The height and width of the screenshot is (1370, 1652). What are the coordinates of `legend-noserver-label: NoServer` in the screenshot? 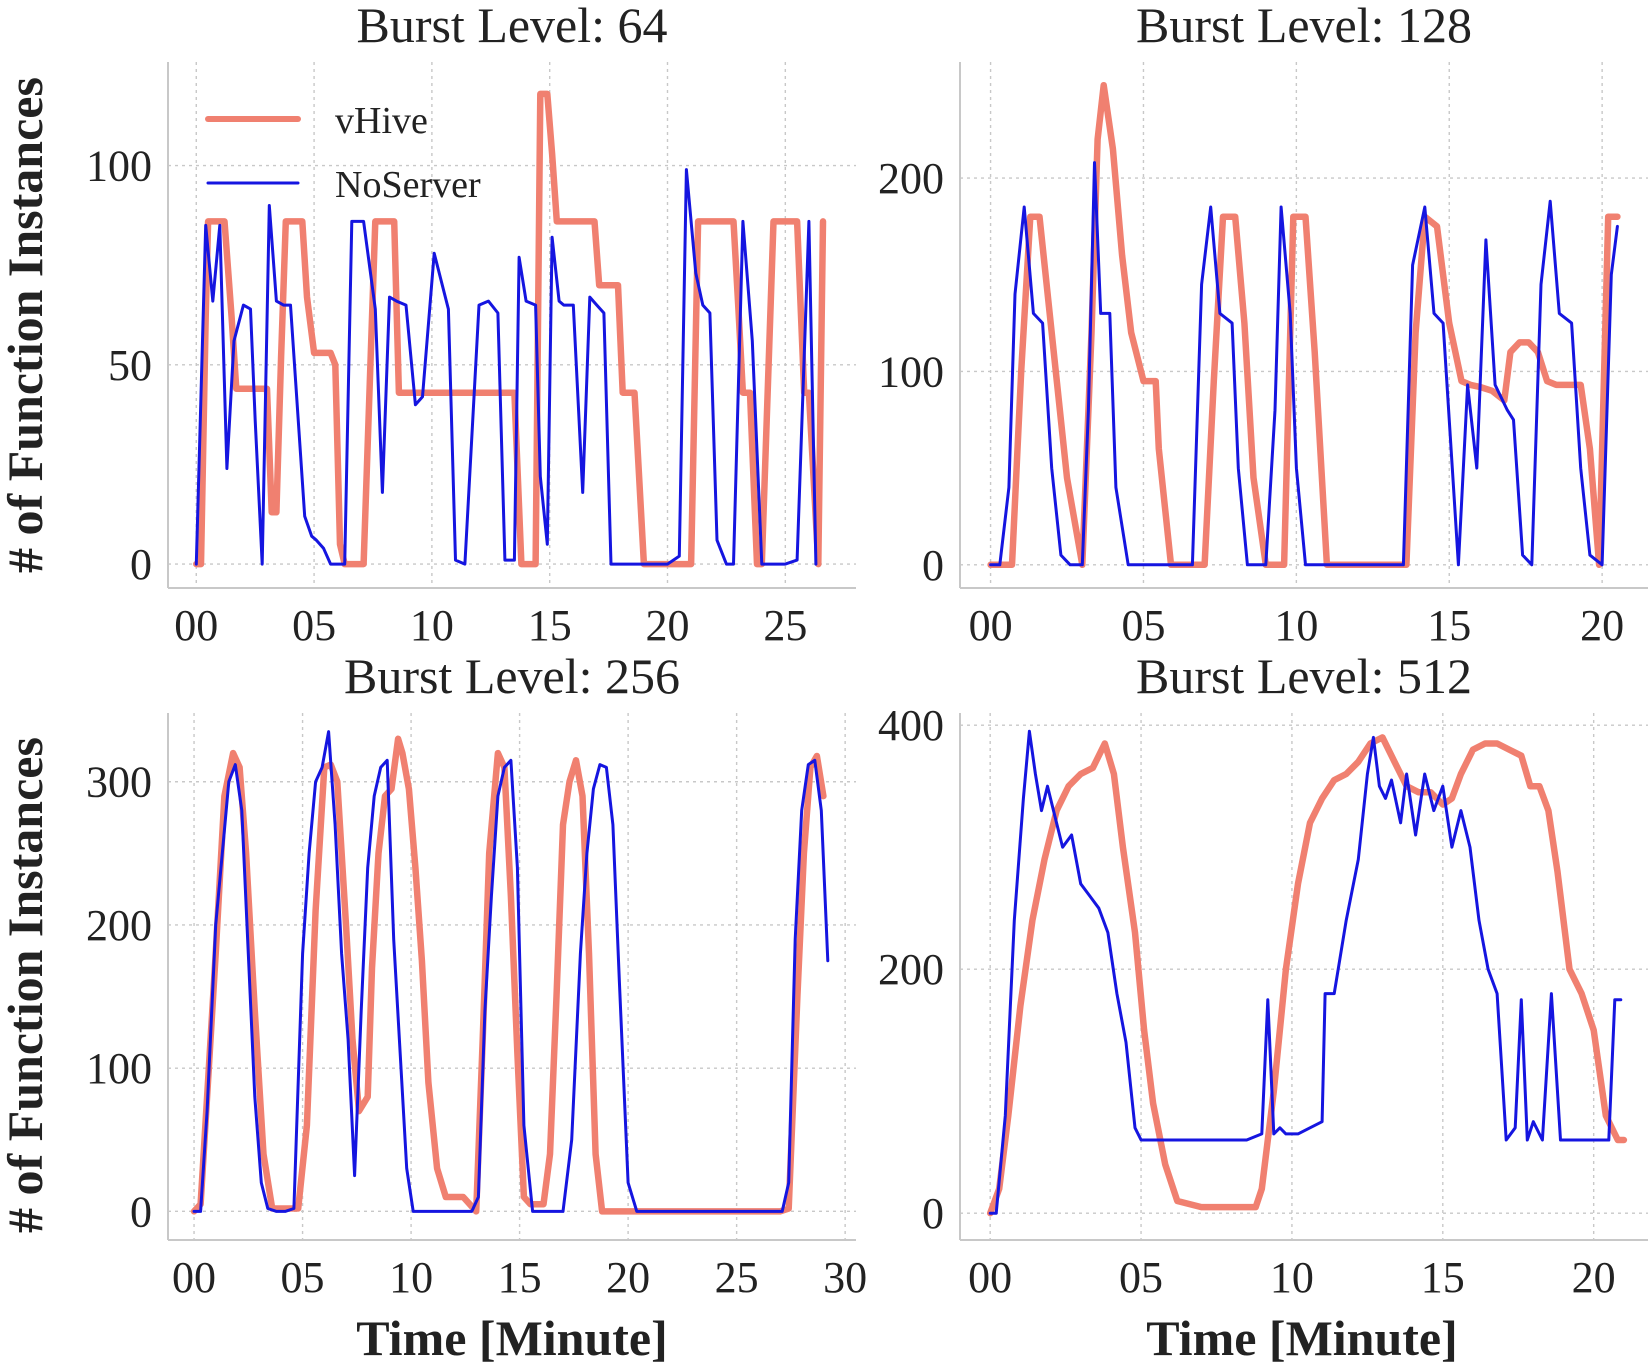 It's located at (408, 185).